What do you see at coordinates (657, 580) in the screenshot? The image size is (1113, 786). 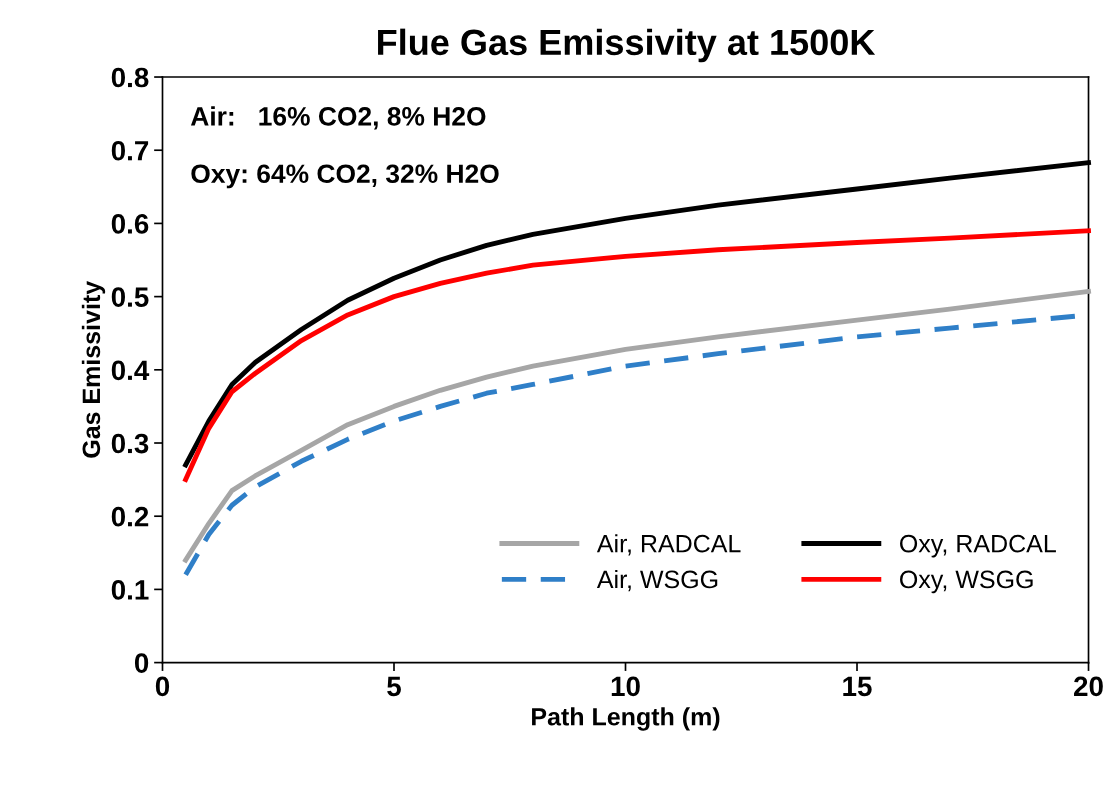 I see `legend-label: Air, WSGG` at bounding box center [657, 580].